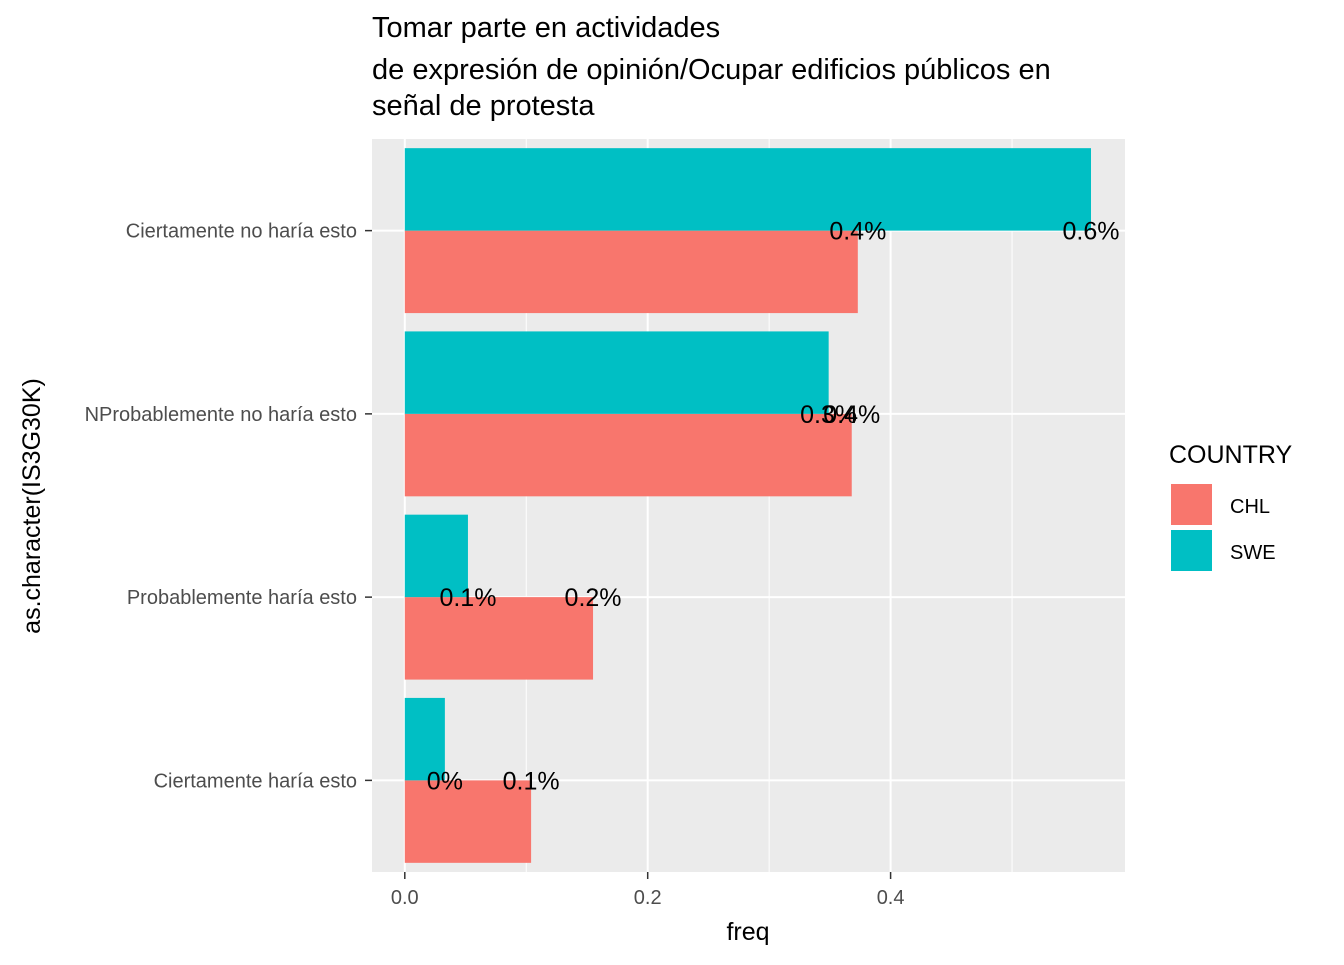 The height and width of the screenshot is (965, 1344). I want to click on data-label-6: 0%, so click(445, 781).